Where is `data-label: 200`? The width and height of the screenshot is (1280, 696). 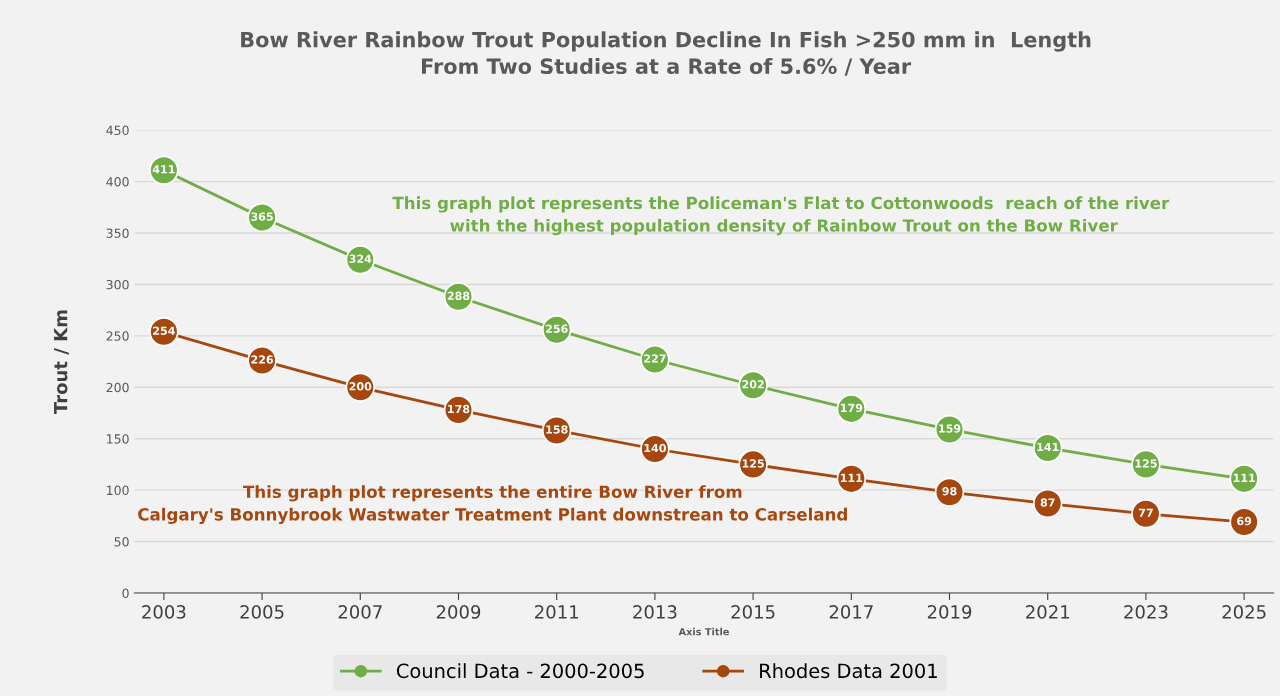
data-label: 200 is located at coordinates (360, 386).